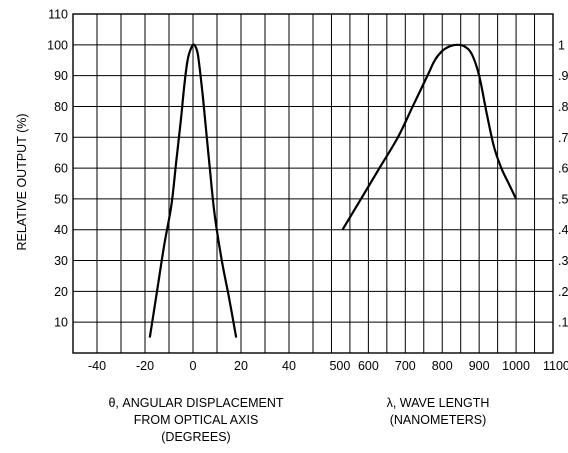 The image size is (568, 453). Describe the element at coordinates (193, 366) in the screenshot. I see `x-tick-label: 0` at that location.